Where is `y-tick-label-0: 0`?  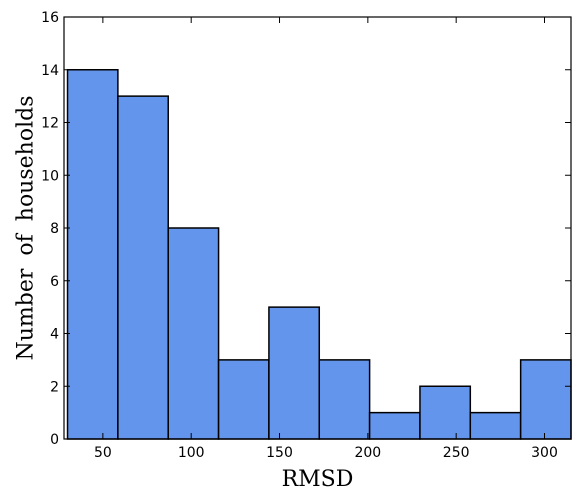
y-tick-label-0: 0 is located at coordinates (54, 440).